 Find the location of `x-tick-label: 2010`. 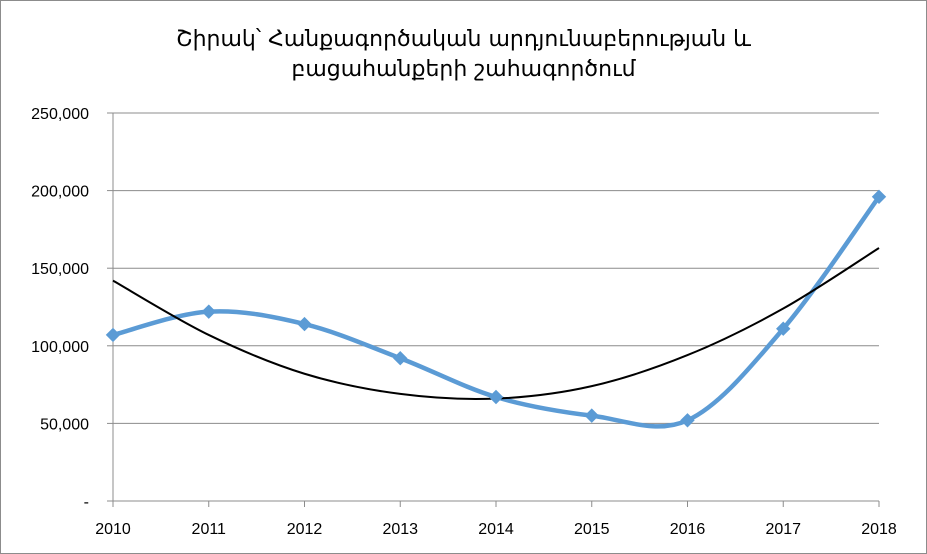

x-tick-label: 2010 is located at coordinates (113, 529).